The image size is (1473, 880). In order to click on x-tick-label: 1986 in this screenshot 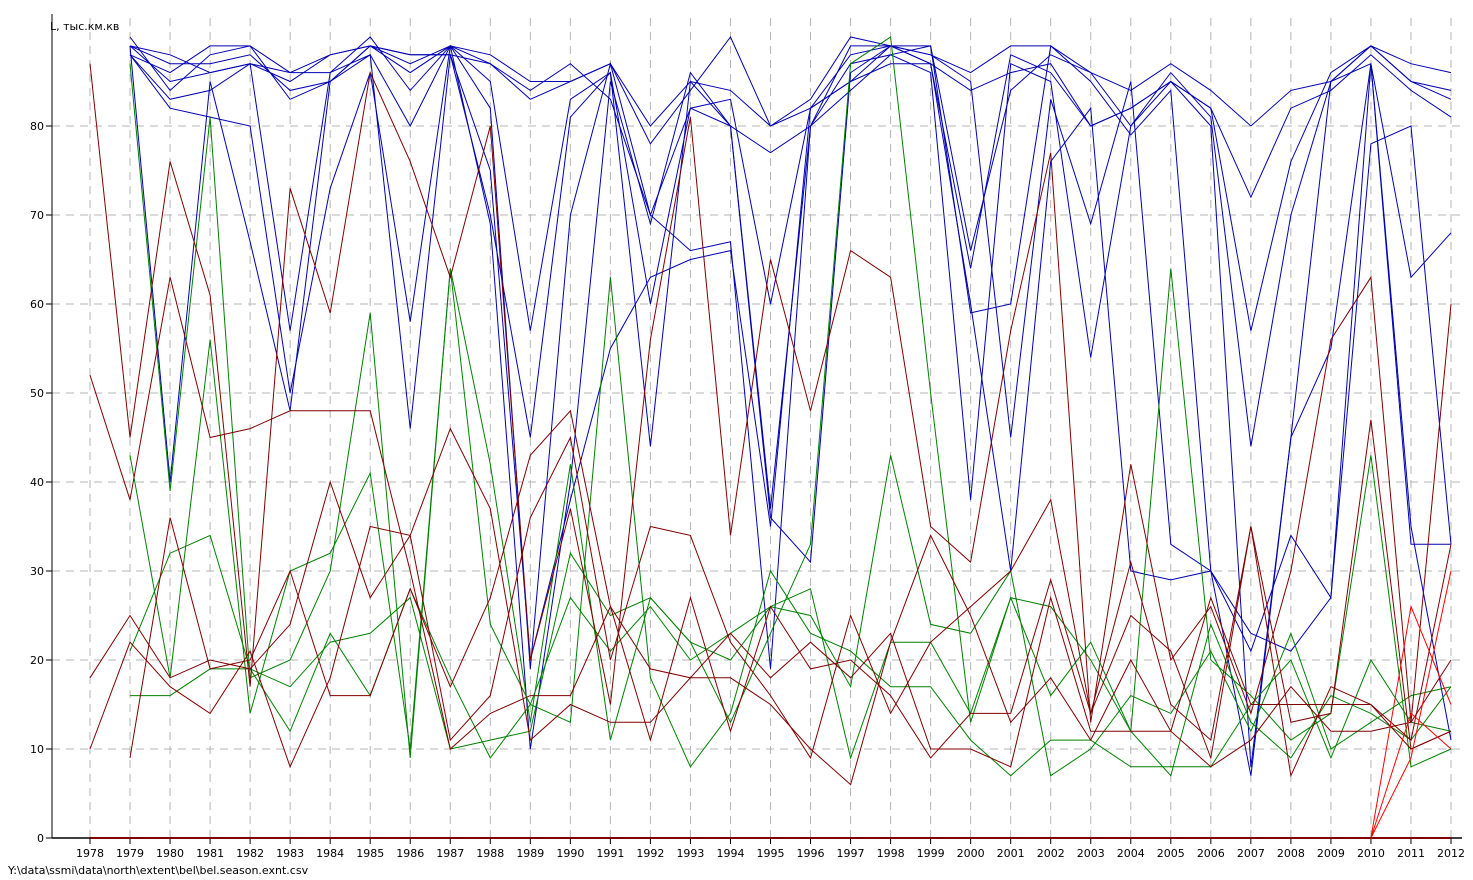, I will do `click(410, 853)`.